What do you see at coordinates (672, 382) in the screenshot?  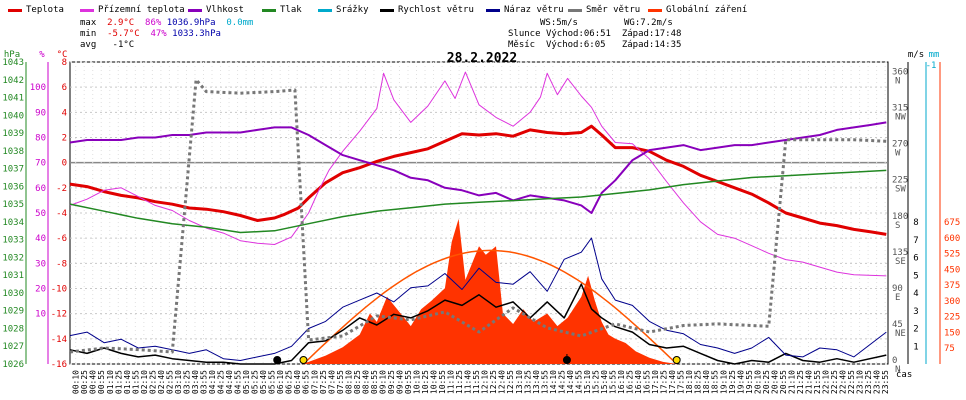 I see `tick-time: 17:40` at bounding box center [672, 382].